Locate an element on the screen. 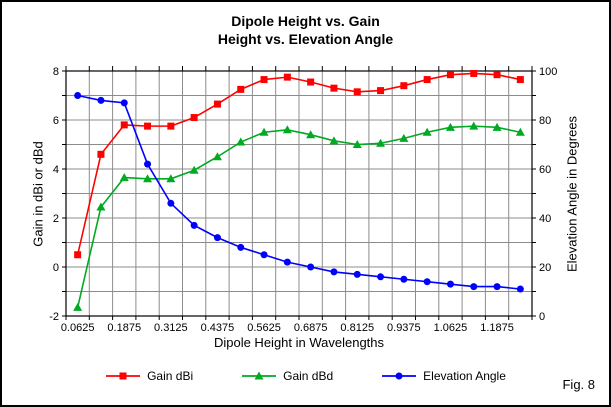  figure-caption: Fig. 8 is located at coordinates (578, 384).